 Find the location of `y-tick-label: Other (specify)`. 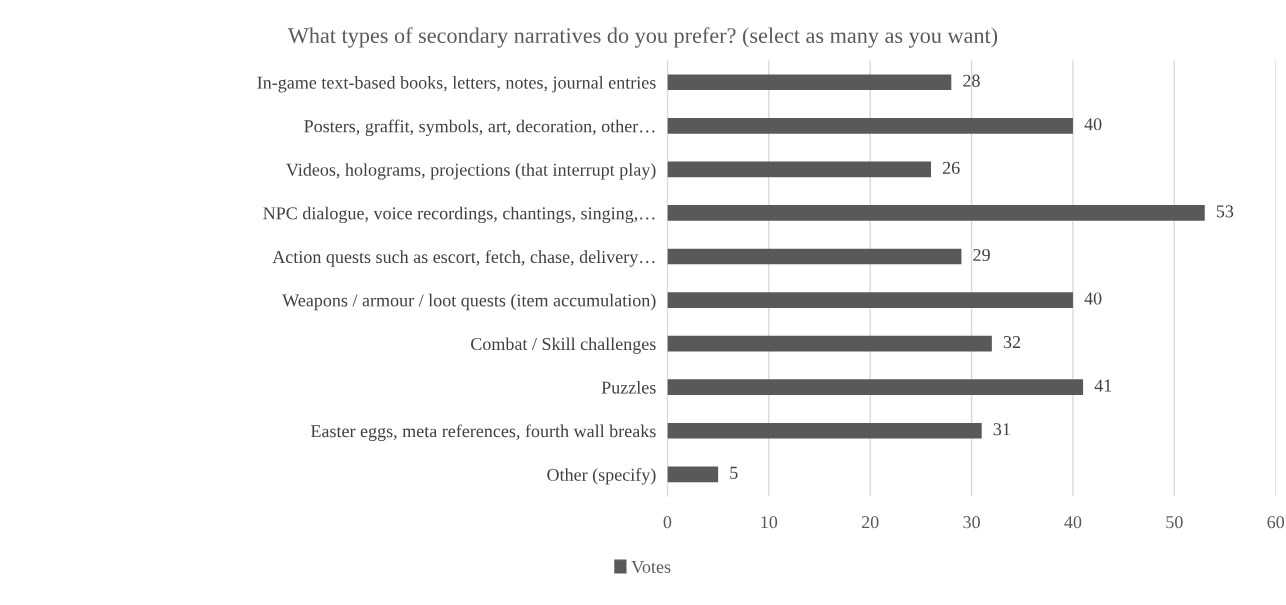

y-tick-label: Other (specify) is located at coordinates (601, 476).